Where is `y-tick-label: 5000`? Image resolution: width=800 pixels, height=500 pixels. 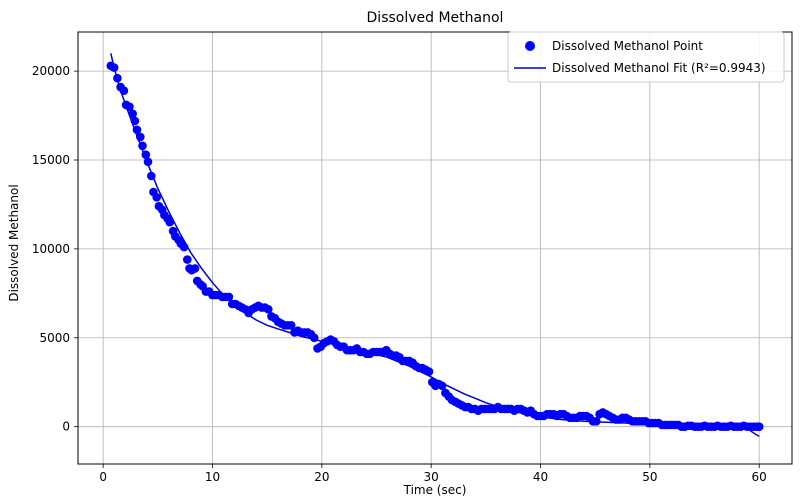
y-tick-label: 5000 is located at coordinates (54, 338).